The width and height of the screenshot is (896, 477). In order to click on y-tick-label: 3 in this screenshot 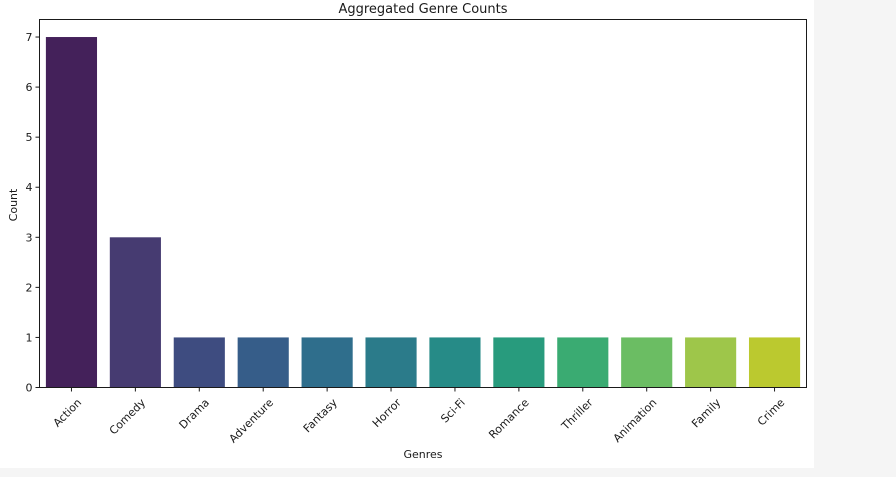, I will do `click(29, 237)`.